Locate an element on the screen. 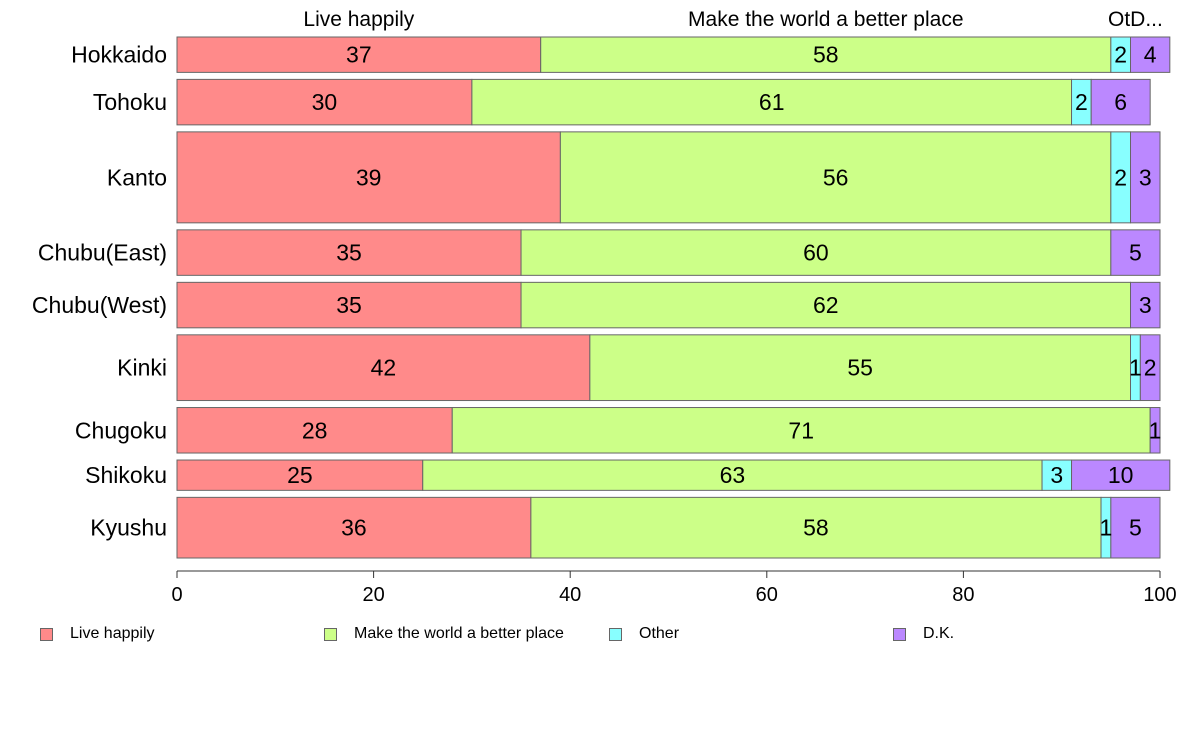  category-label: Kinki is located at coordinates (142, 368).